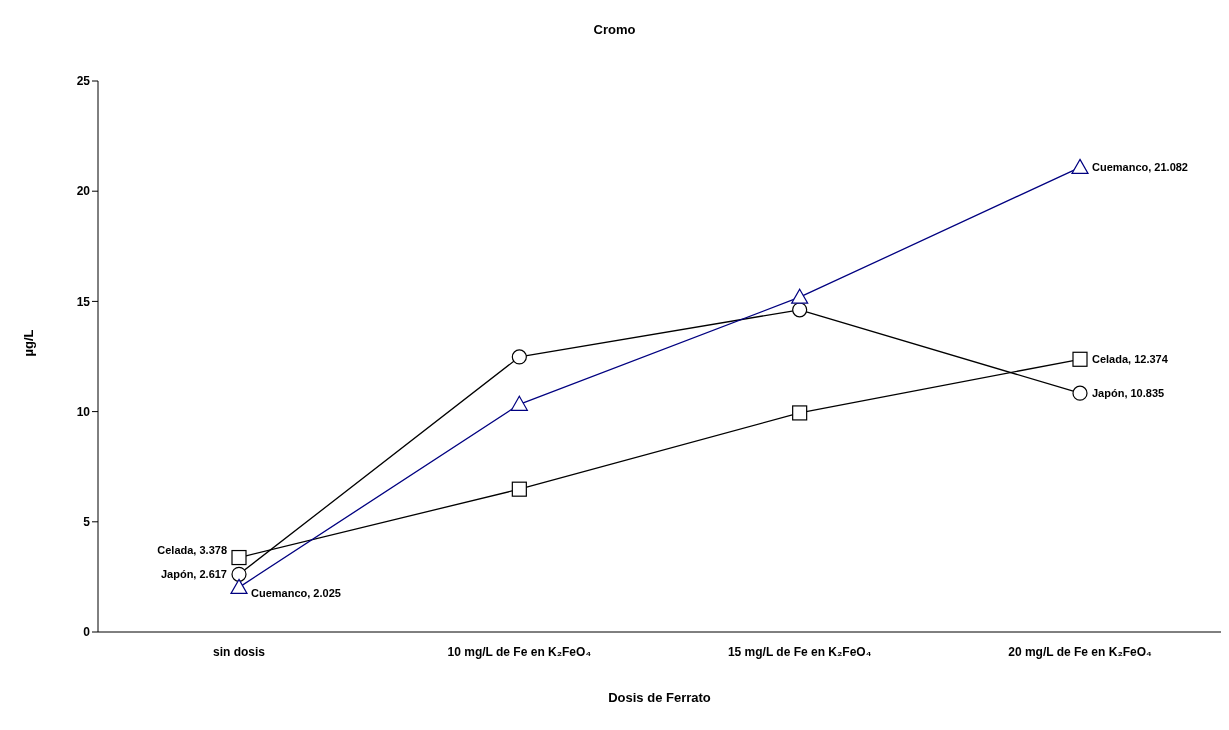  I want to click on x-tick-label: 15 mg/L de Fe en K₂FeO₄, so click(799, 652).